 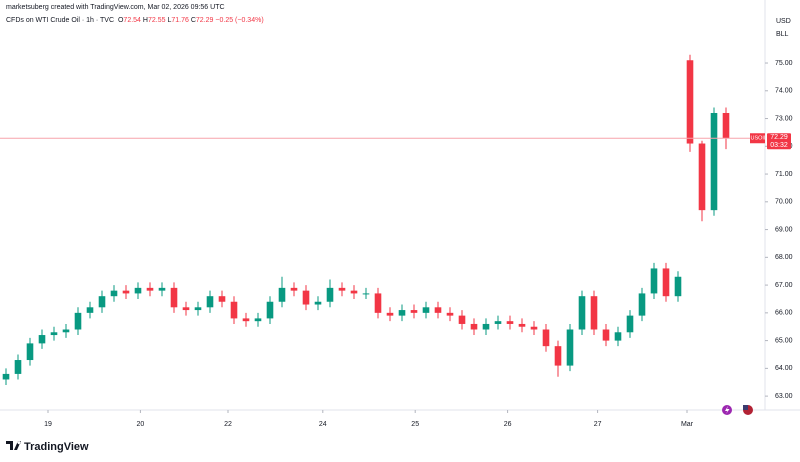 I want to click on logo-mark, so click(x=13, y=445).